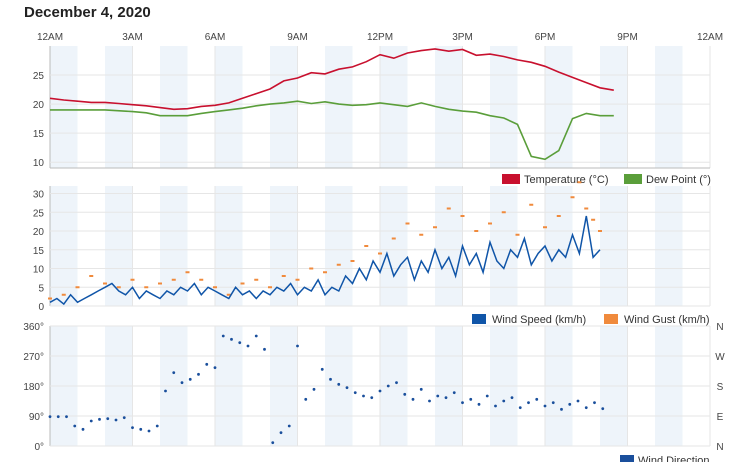  I want to click on wind-y-tick-label: 0, so click(41, 307).